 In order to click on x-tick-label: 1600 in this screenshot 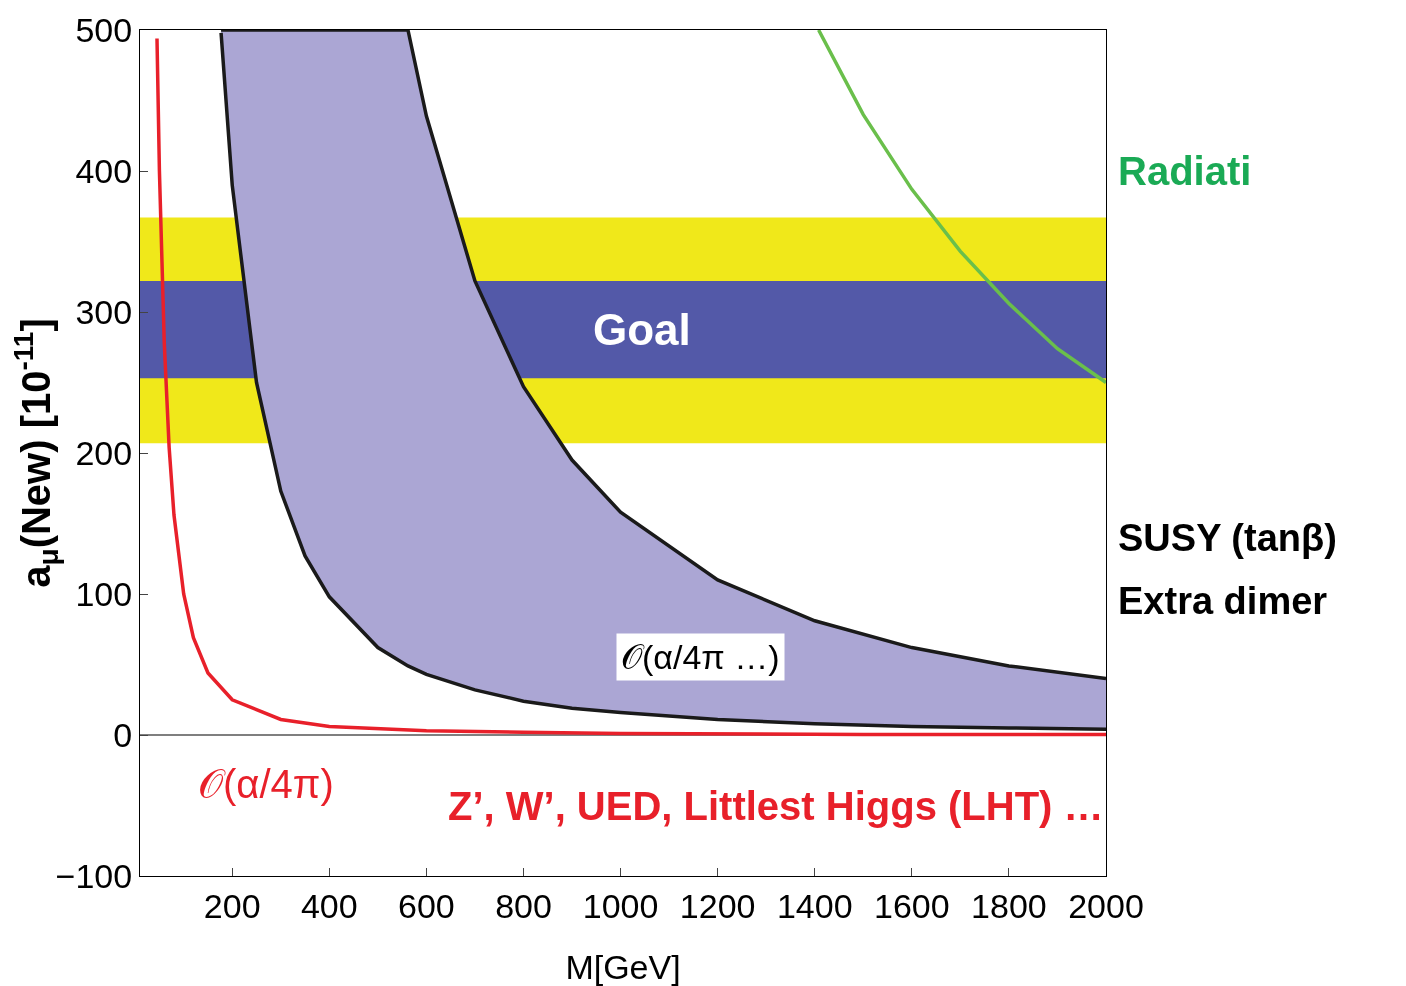, I will do `click(912, 905)`.